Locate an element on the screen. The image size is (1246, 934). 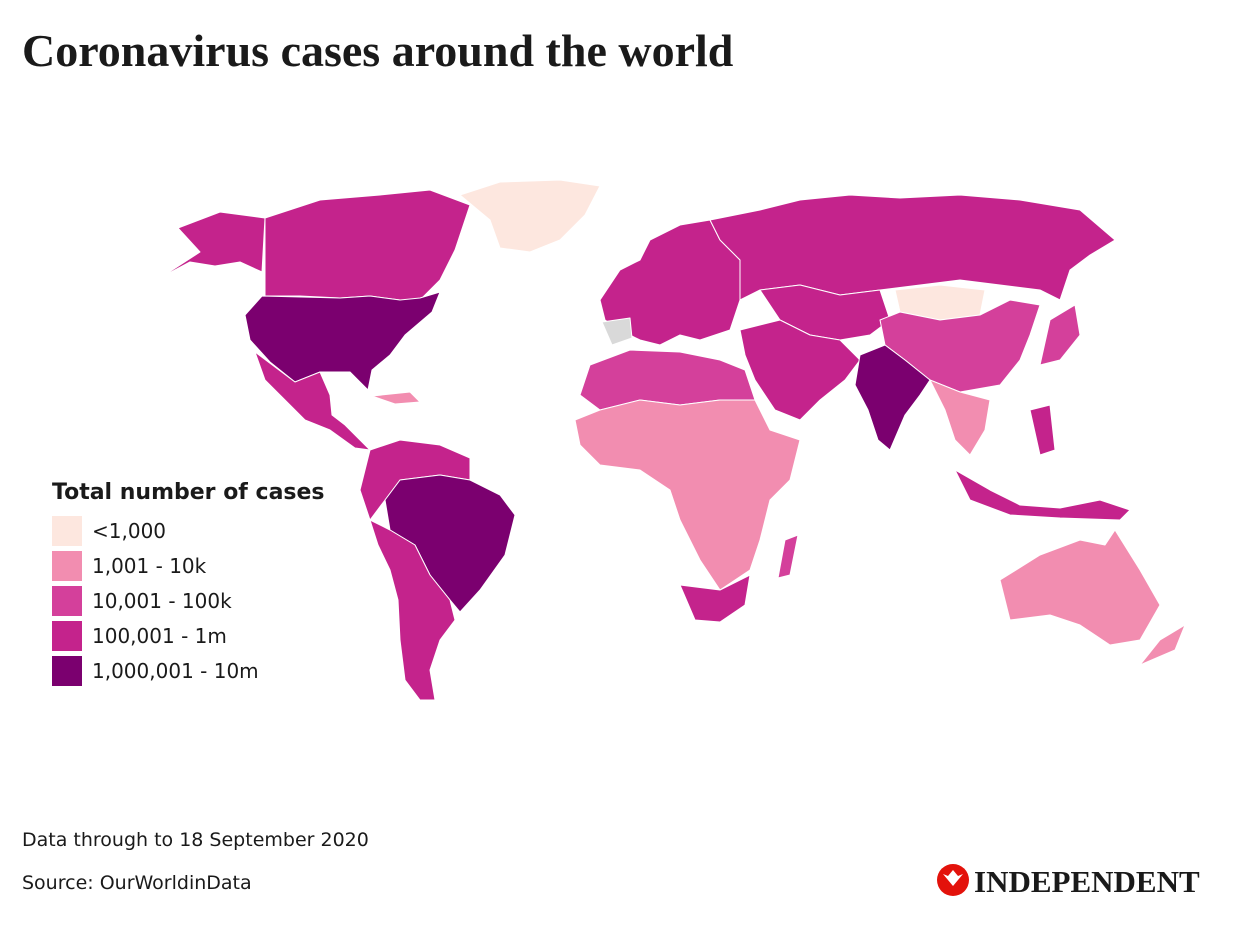
logo: INDEPENDENT is located at coordinates (1068, 881).